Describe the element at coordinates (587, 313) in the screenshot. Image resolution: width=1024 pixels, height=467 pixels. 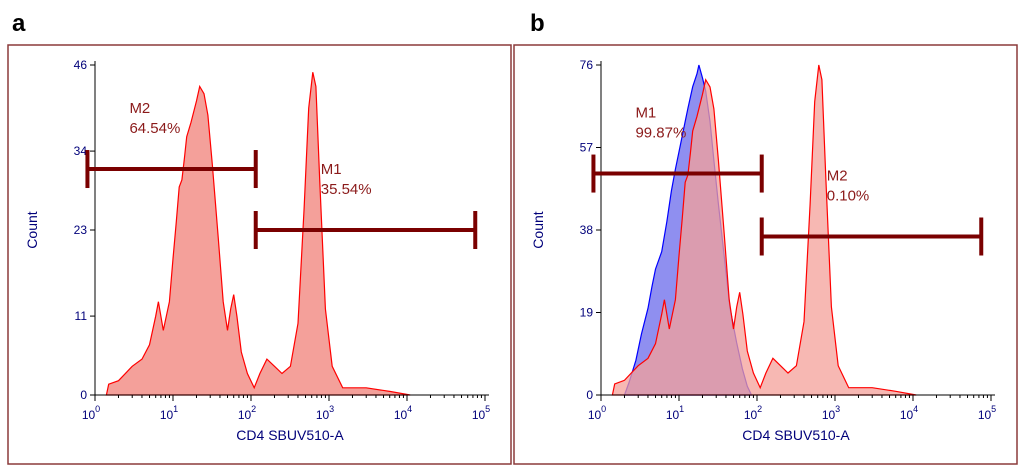
I see `y-tick-label: 19` at that location.